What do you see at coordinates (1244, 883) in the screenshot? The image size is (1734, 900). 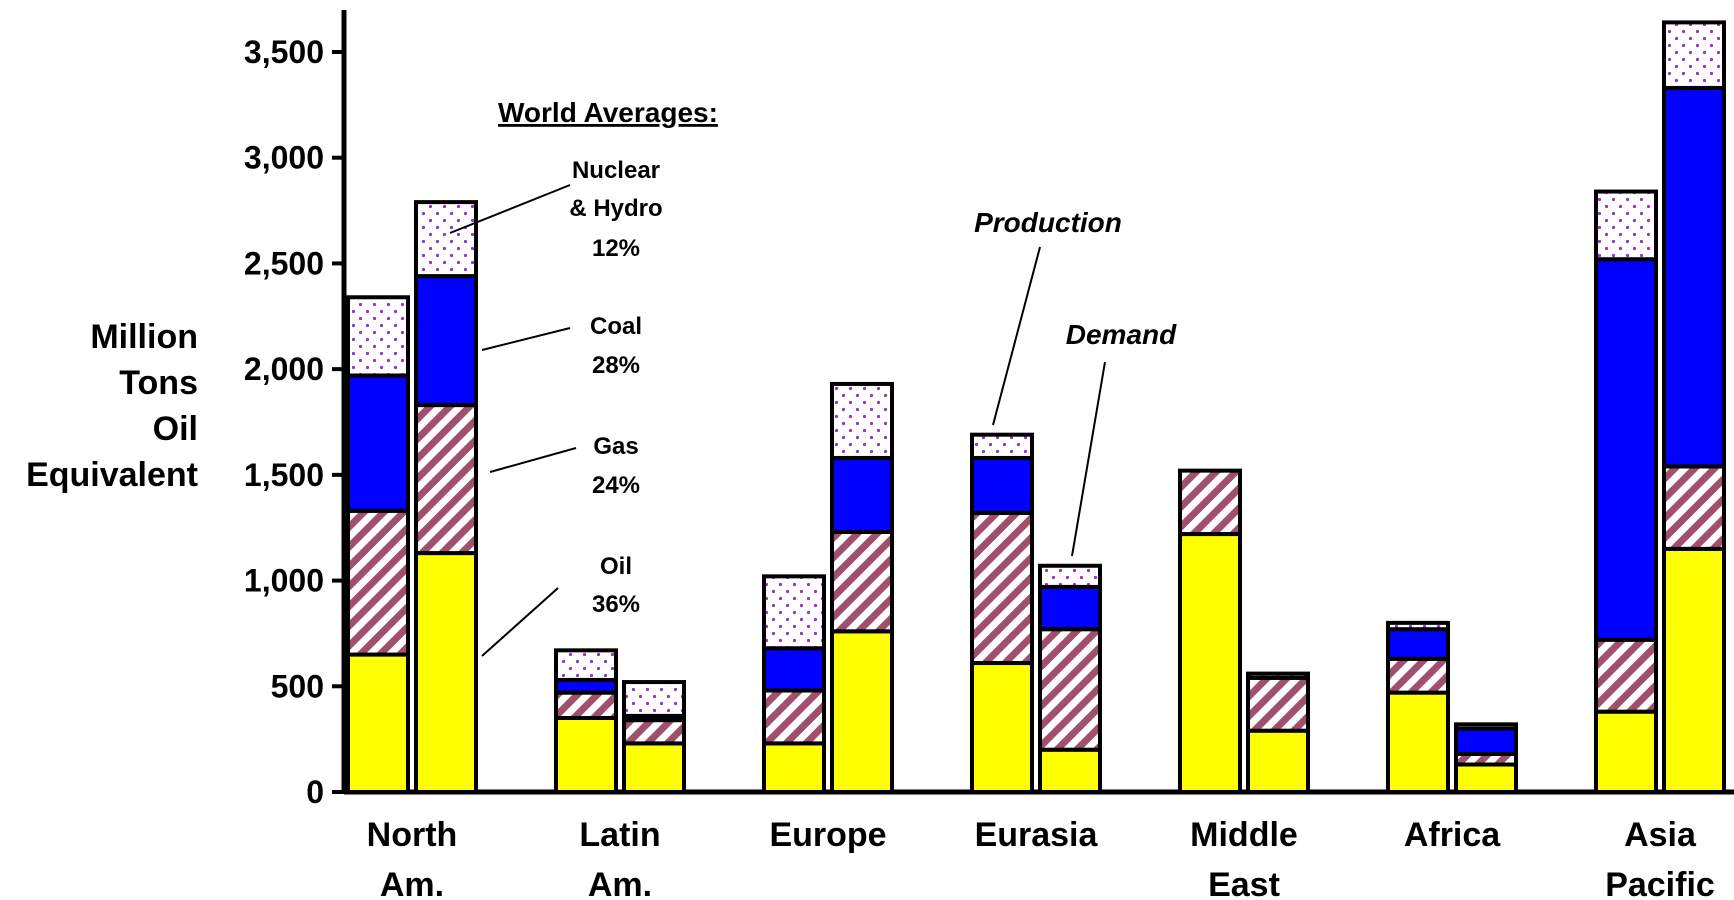 I see `category-label: East` at bounding box center [1244, 883].